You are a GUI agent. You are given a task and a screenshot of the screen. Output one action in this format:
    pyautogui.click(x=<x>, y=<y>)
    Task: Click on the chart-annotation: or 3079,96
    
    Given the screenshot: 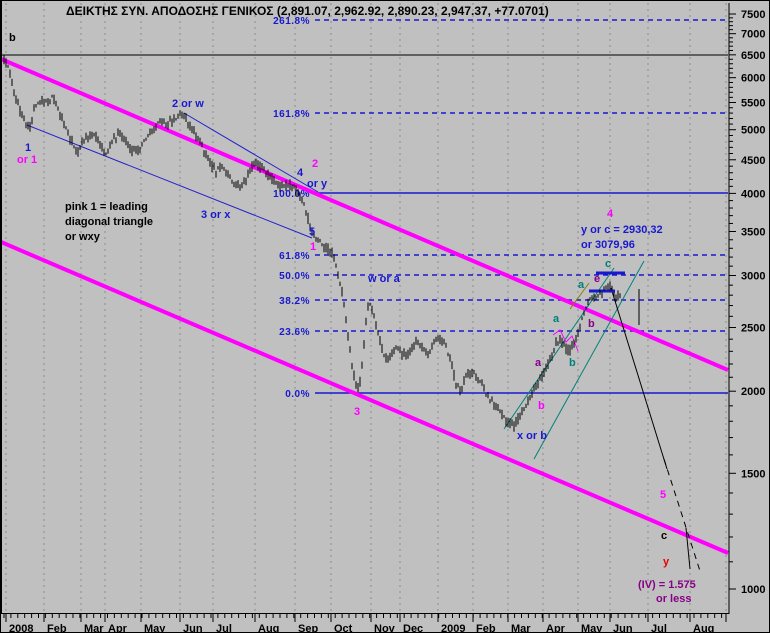 What is the action you would take?
    pyautogui.click(x=608, y=245)
    